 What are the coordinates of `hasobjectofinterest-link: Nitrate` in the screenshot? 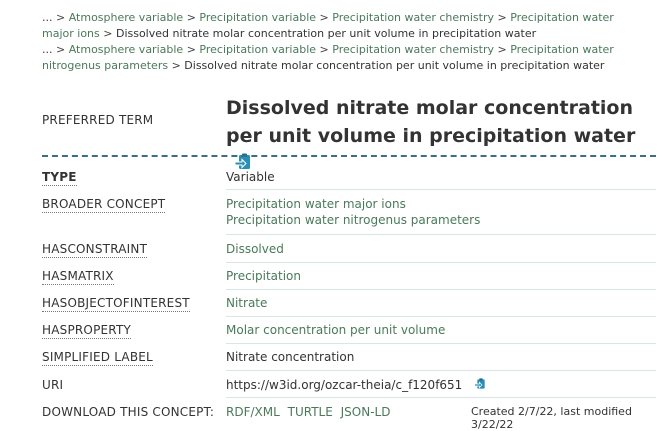 It's located at (247, 303).